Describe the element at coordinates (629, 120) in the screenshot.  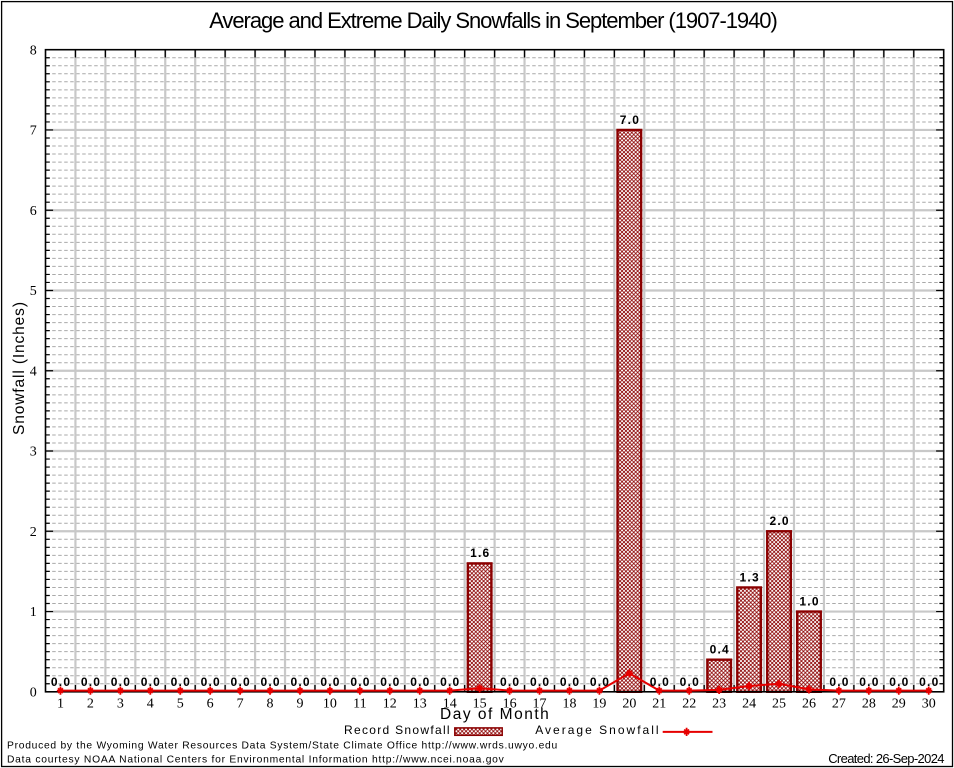
I see `svg-text: 7.0` at that location.